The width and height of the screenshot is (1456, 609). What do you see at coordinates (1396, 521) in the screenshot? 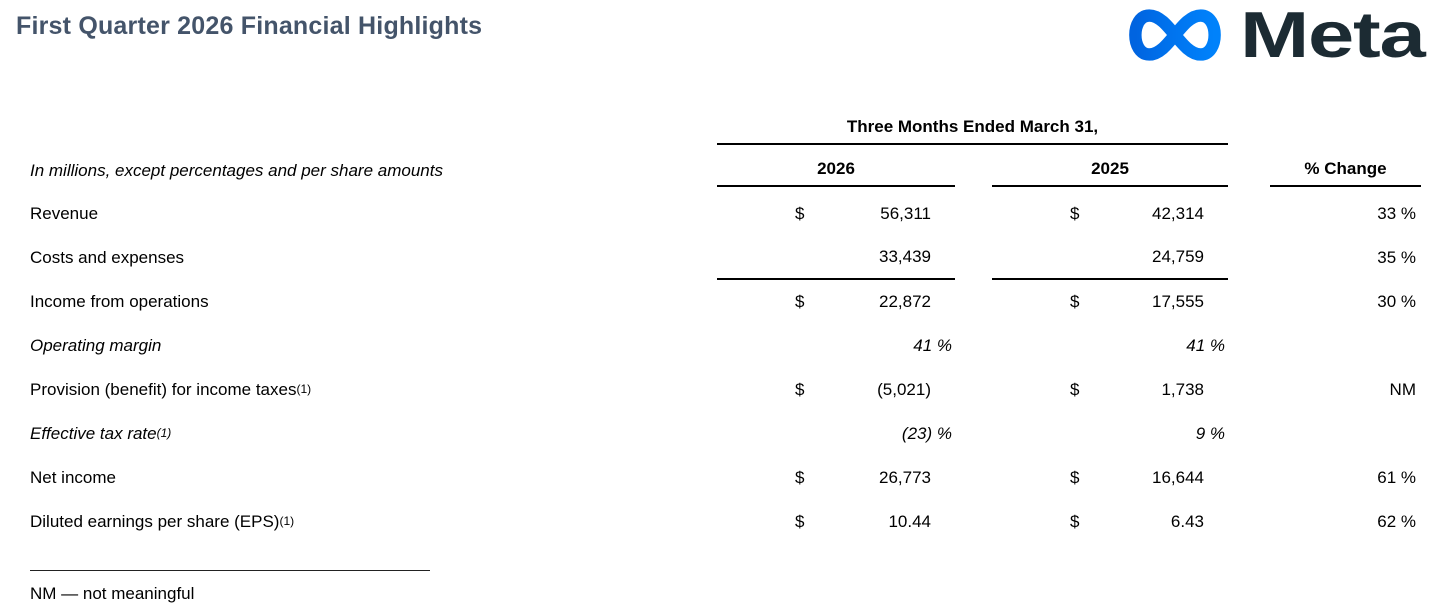
I see `change-value: 62 %` at bounding box center [1396, 521].